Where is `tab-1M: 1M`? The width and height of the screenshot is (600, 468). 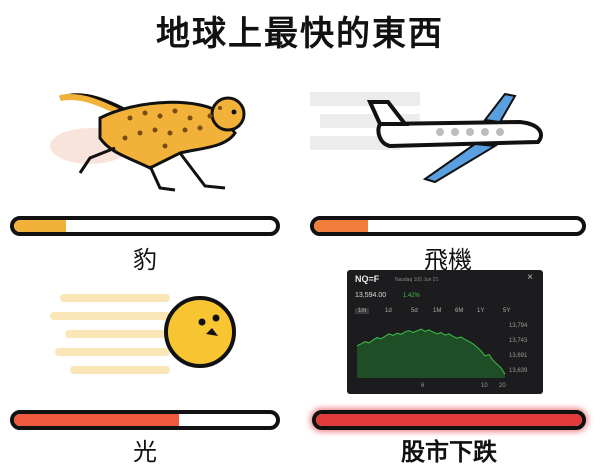 tab-1M: 1M is located at coordinates (437, 311).